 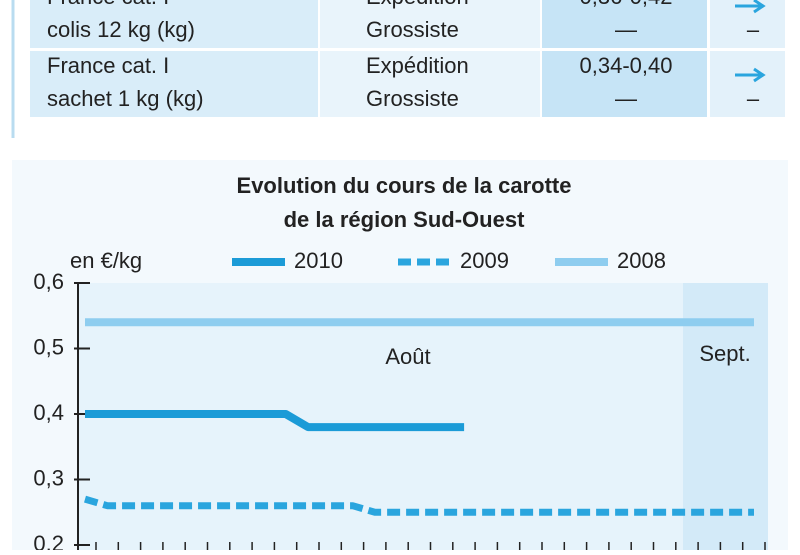 What do you see at coordinates (318, 260) in the screenshot?
I see `legend-label: 2010` at bounding box center [318, 260].